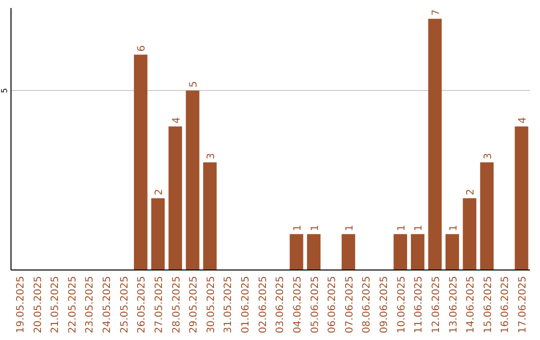 The width and height of the screenshot is (540, 340). Describe the element at coordinates (350, 305) in the screenshot. I see `x-tick-label: 07.06.2025` at that location.